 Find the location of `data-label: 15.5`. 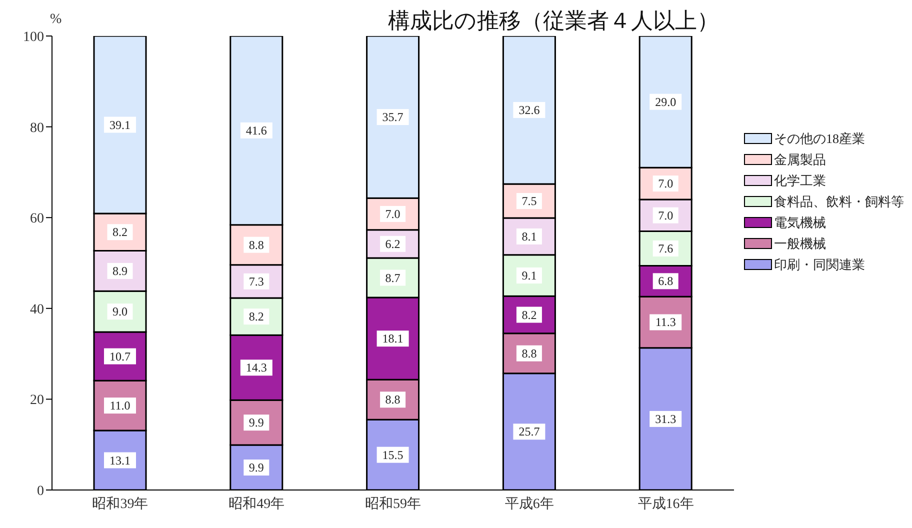

data-label: 15.5 is located at coordinates (393, 455).